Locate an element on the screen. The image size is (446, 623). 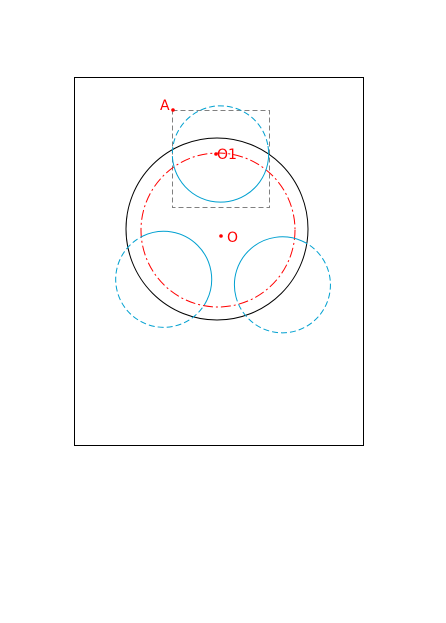
right-circle-hidden-arc is located at coordinates (283, 287).